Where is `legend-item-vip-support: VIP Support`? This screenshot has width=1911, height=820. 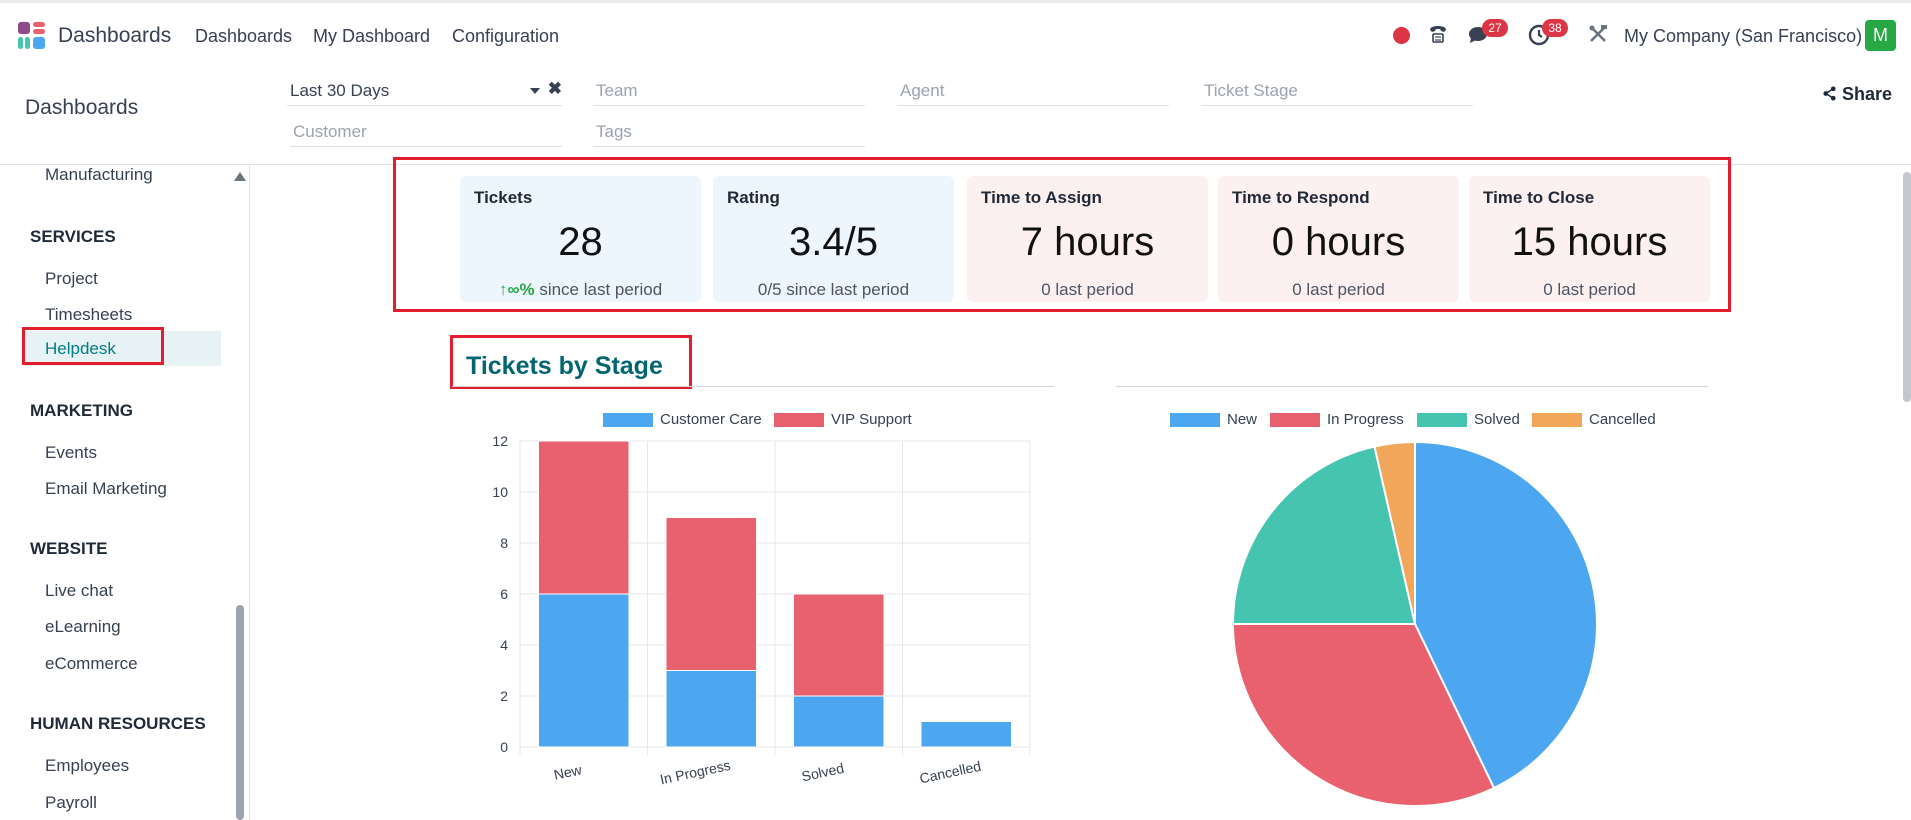
legend-item-vip-support: VIP Support is located at coordinates (843, 419).